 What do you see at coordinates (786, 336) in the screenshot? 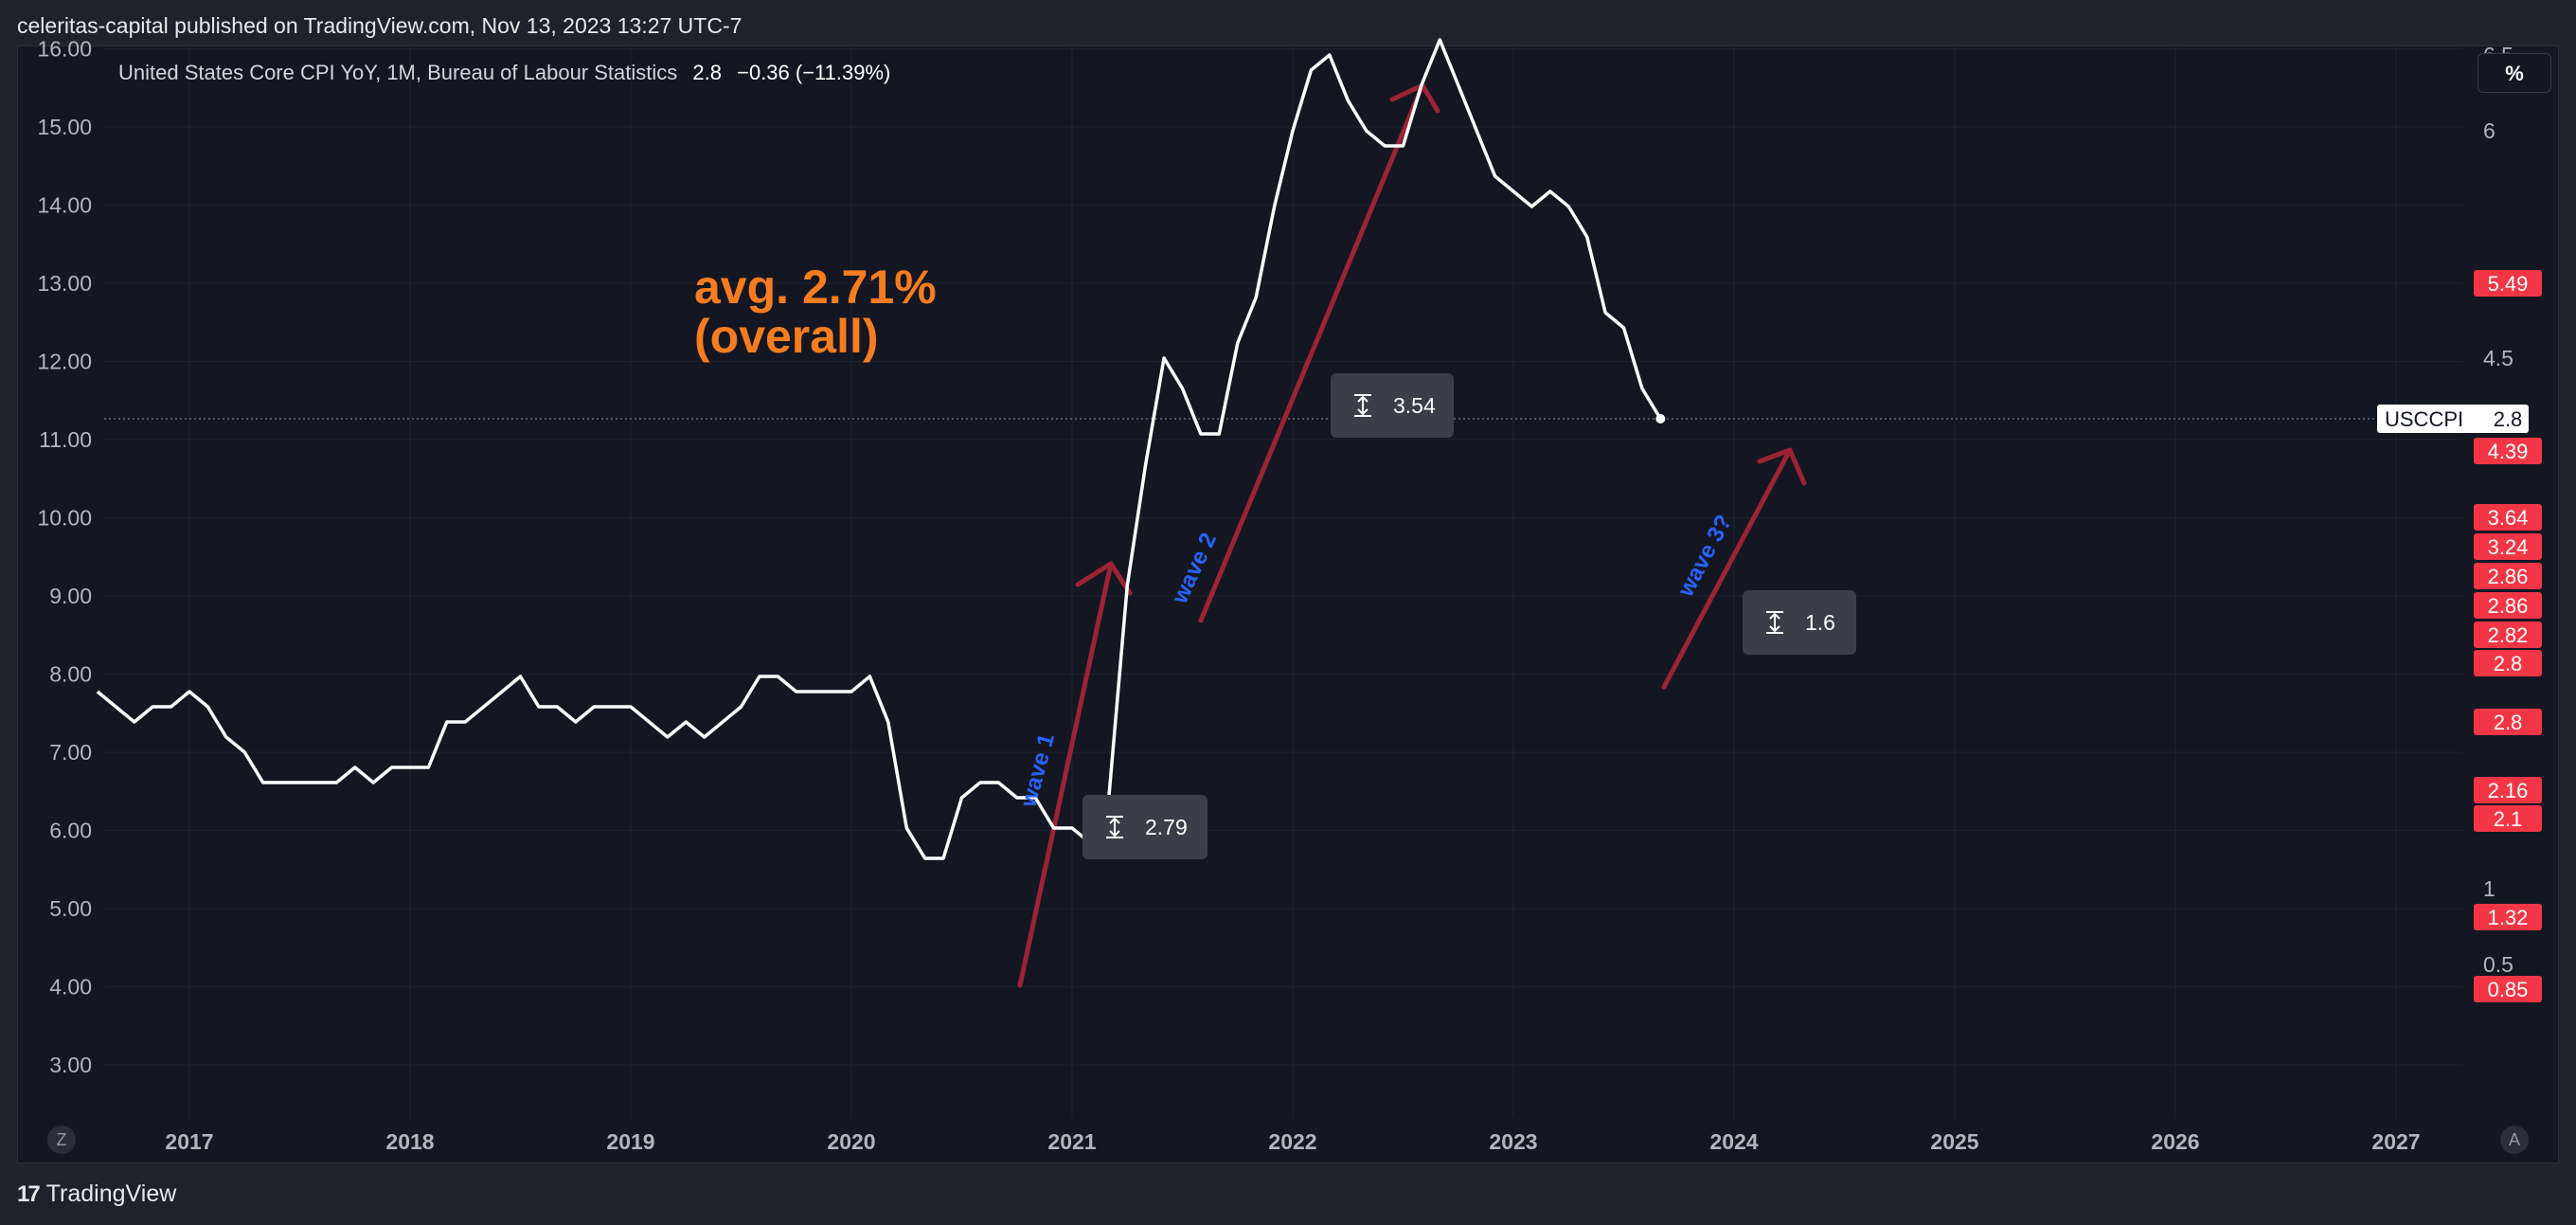
I see `avg-annotation-line2: (overall)` at bounding box center [786, 336].